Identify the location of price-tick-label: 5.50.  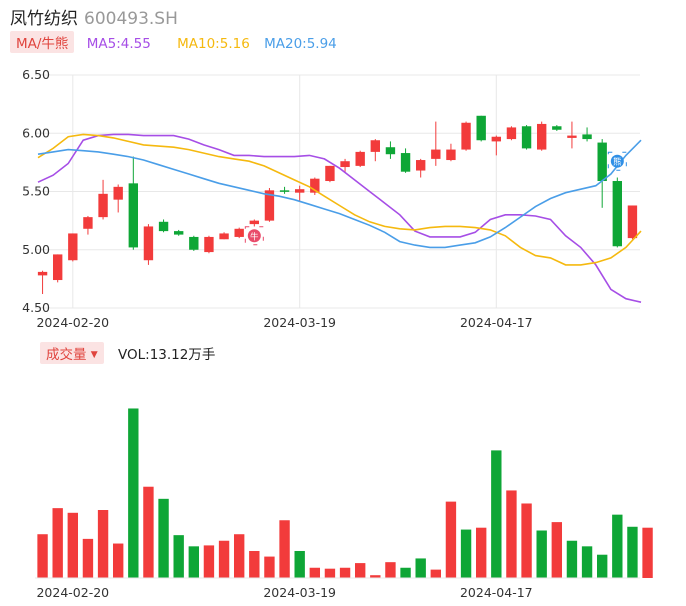
(36, 191).